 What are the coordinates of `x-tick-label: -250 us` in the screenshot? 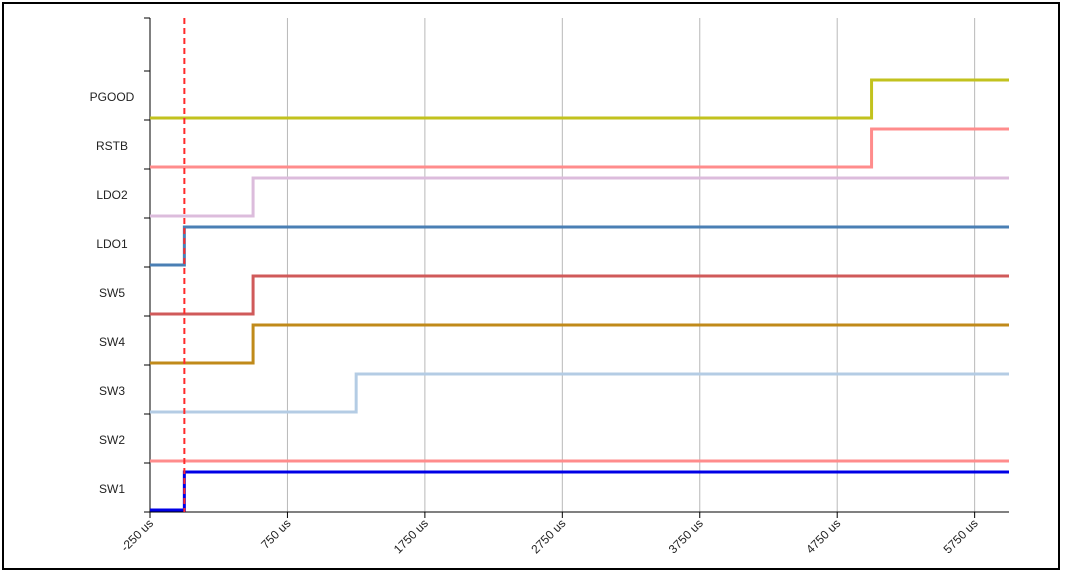 It's located at (137, 535).